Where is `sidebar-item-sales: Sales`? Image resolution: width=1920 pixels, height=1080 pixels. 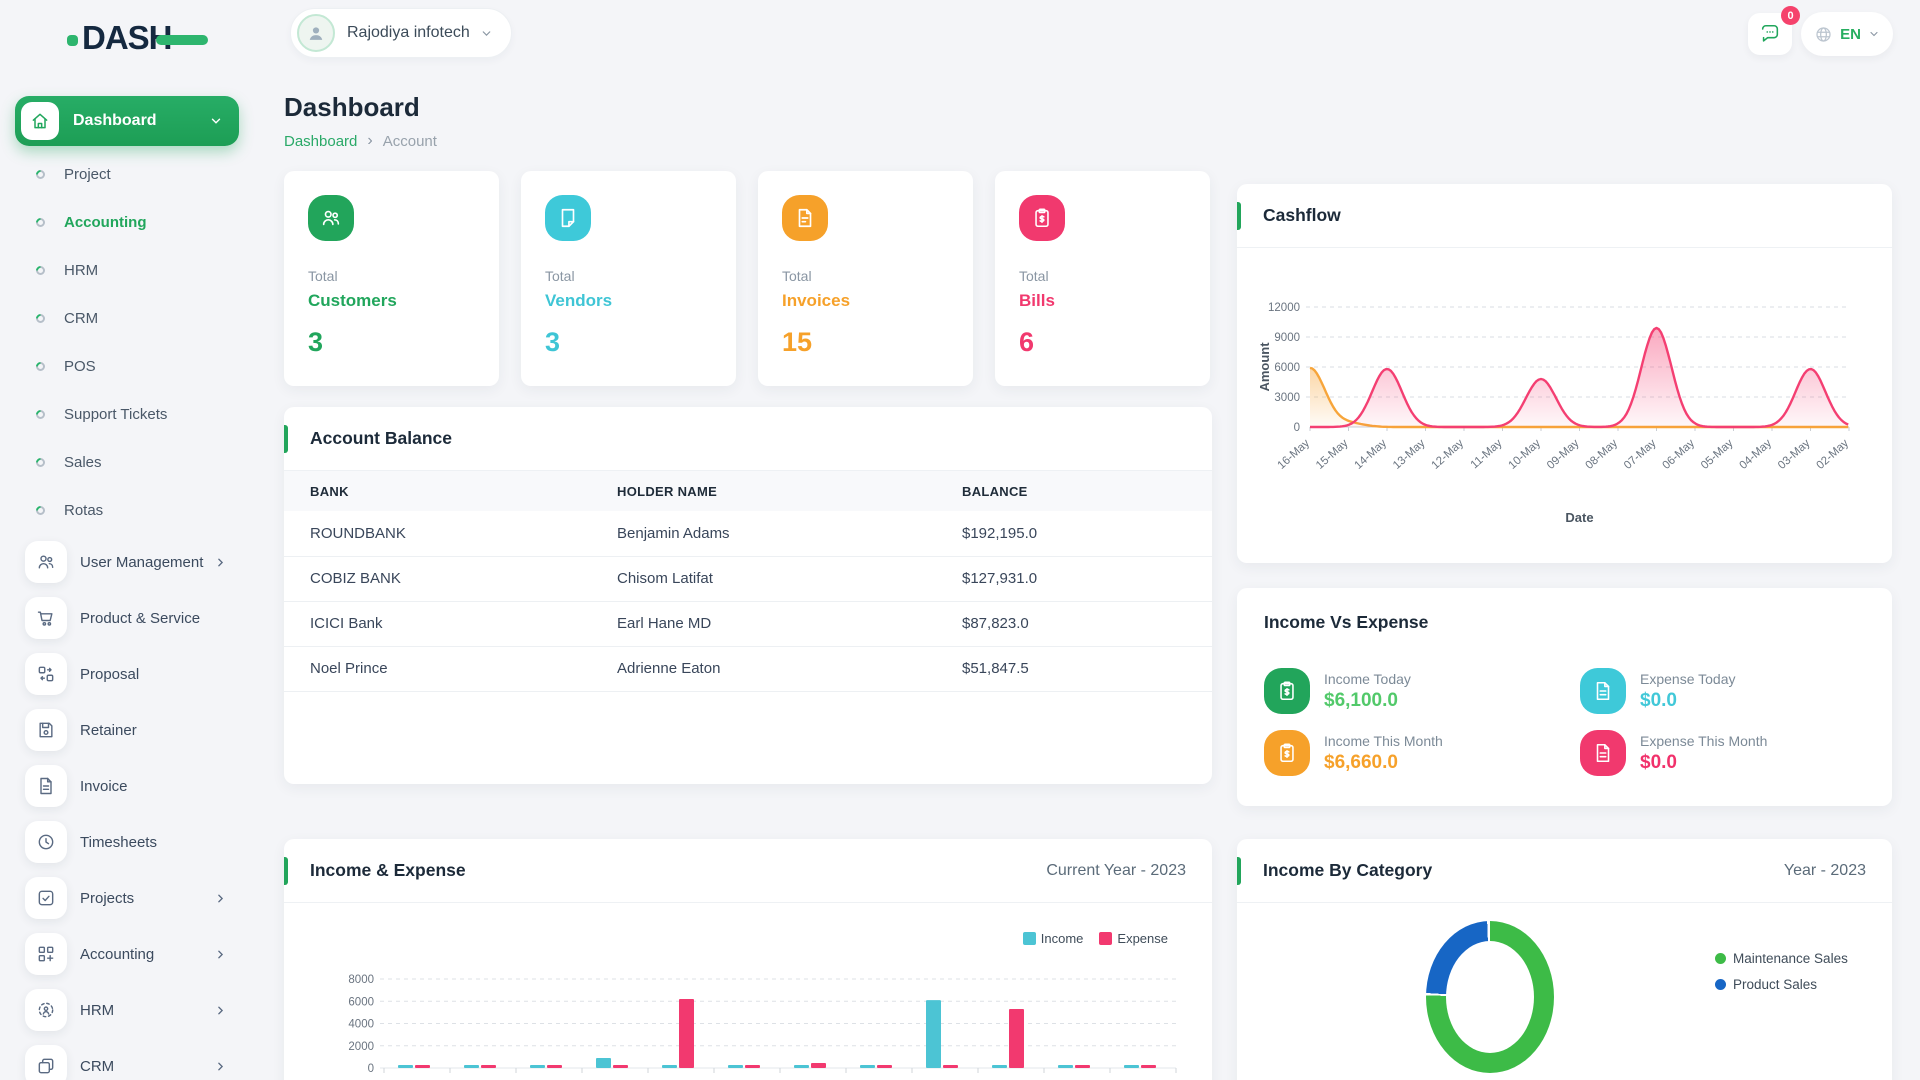
sidebar-item-sales: Sales is located at coordinates (126, 462).